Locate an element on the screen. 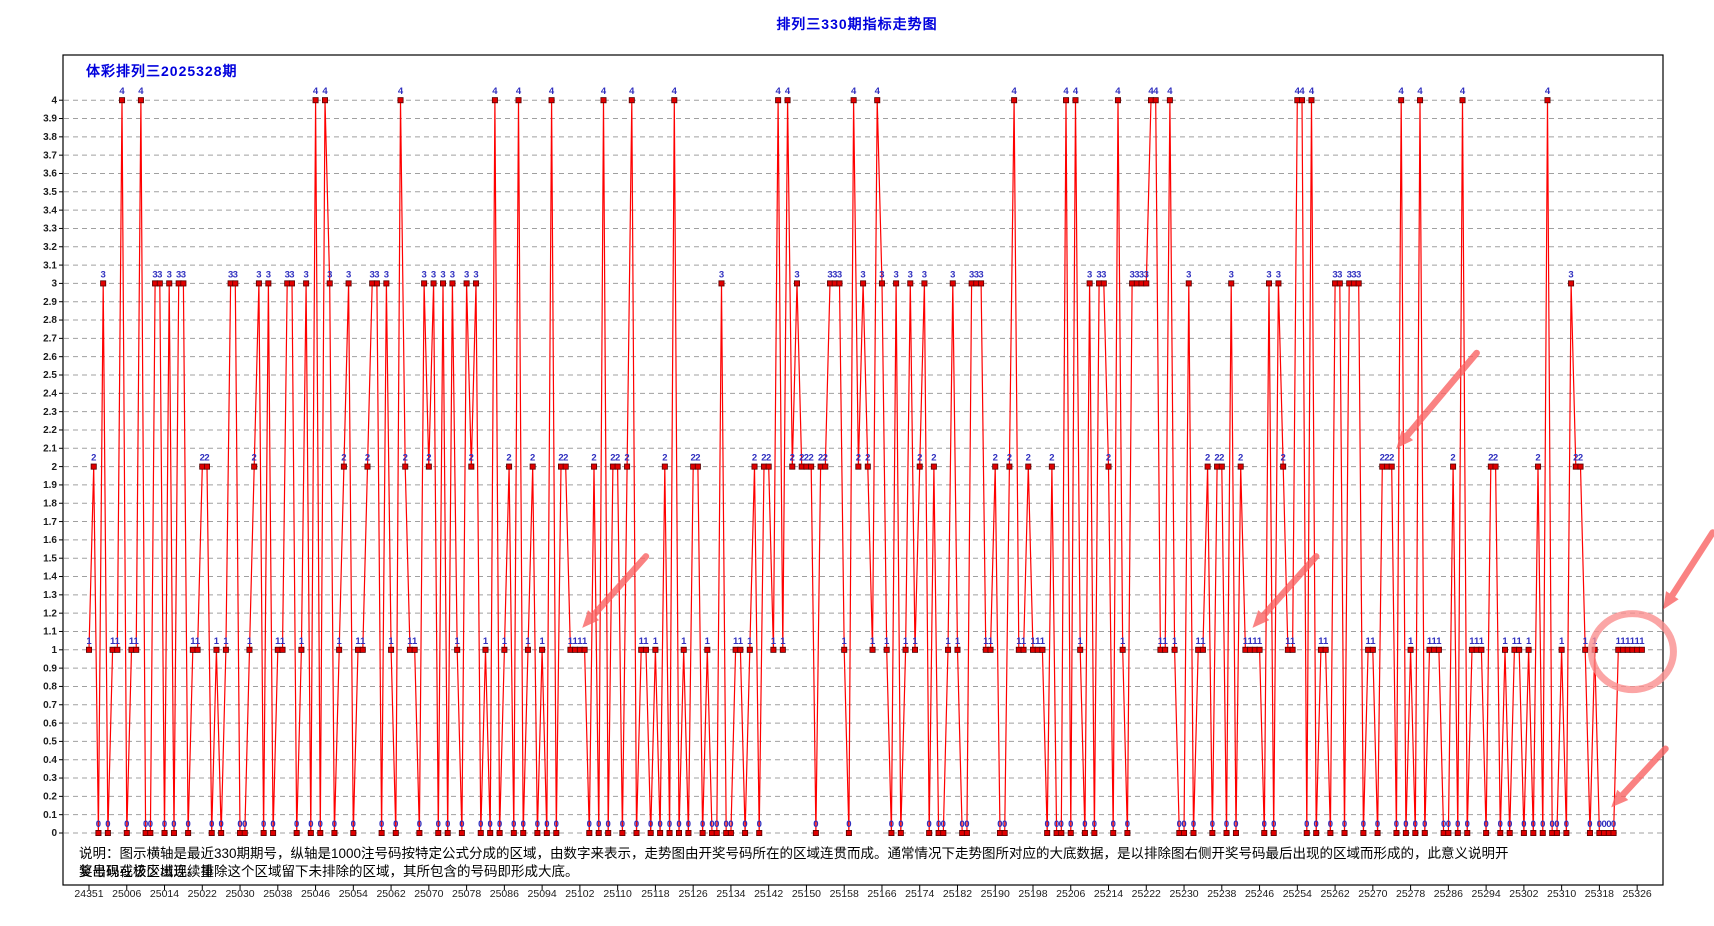 Image resolution: width=1714 pixels, height=926 pixels. x-tick-label: 25174 is located at coordinates (919, 894).